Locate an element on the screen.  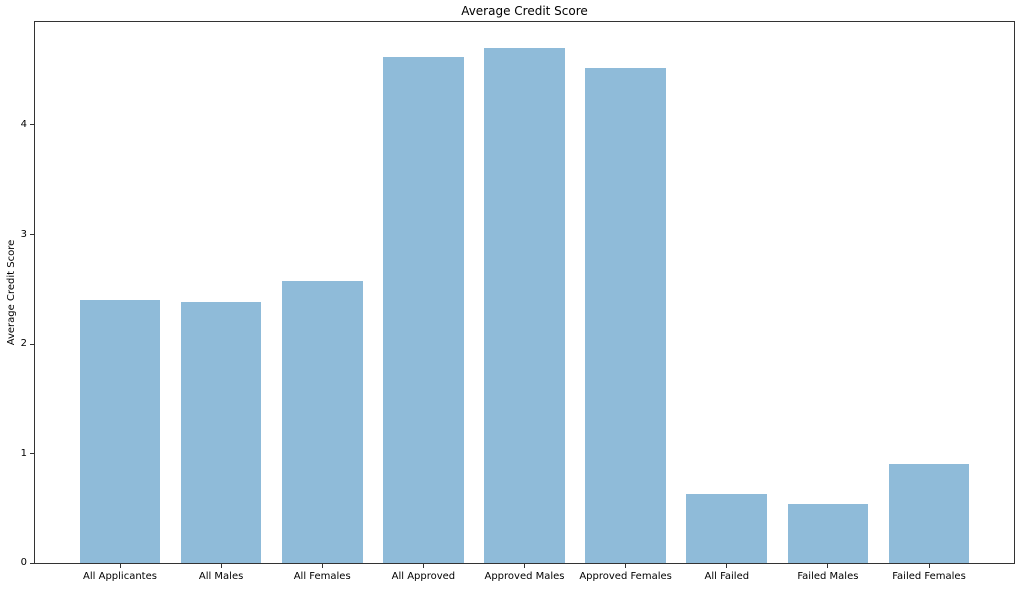
x-tick-label: All Applicantes is located at coordinates (120, 576).